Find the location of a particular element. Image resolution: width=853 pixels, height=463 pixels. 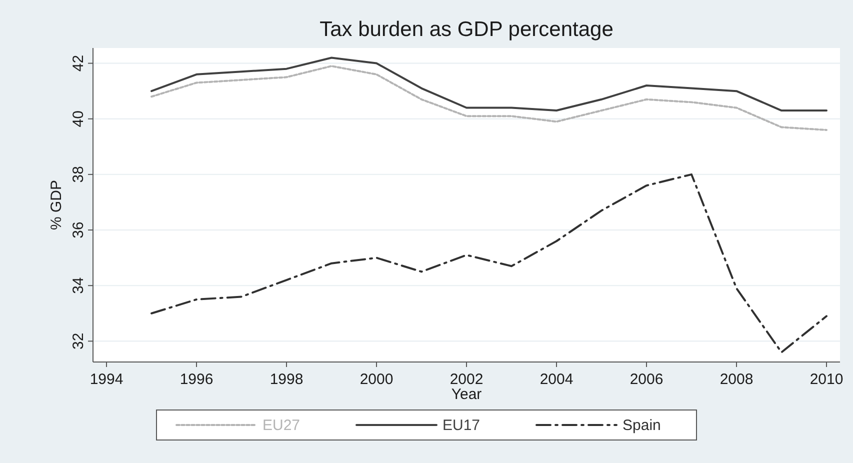

x-tick-label: 2010 is located at coordinates (827, 379).